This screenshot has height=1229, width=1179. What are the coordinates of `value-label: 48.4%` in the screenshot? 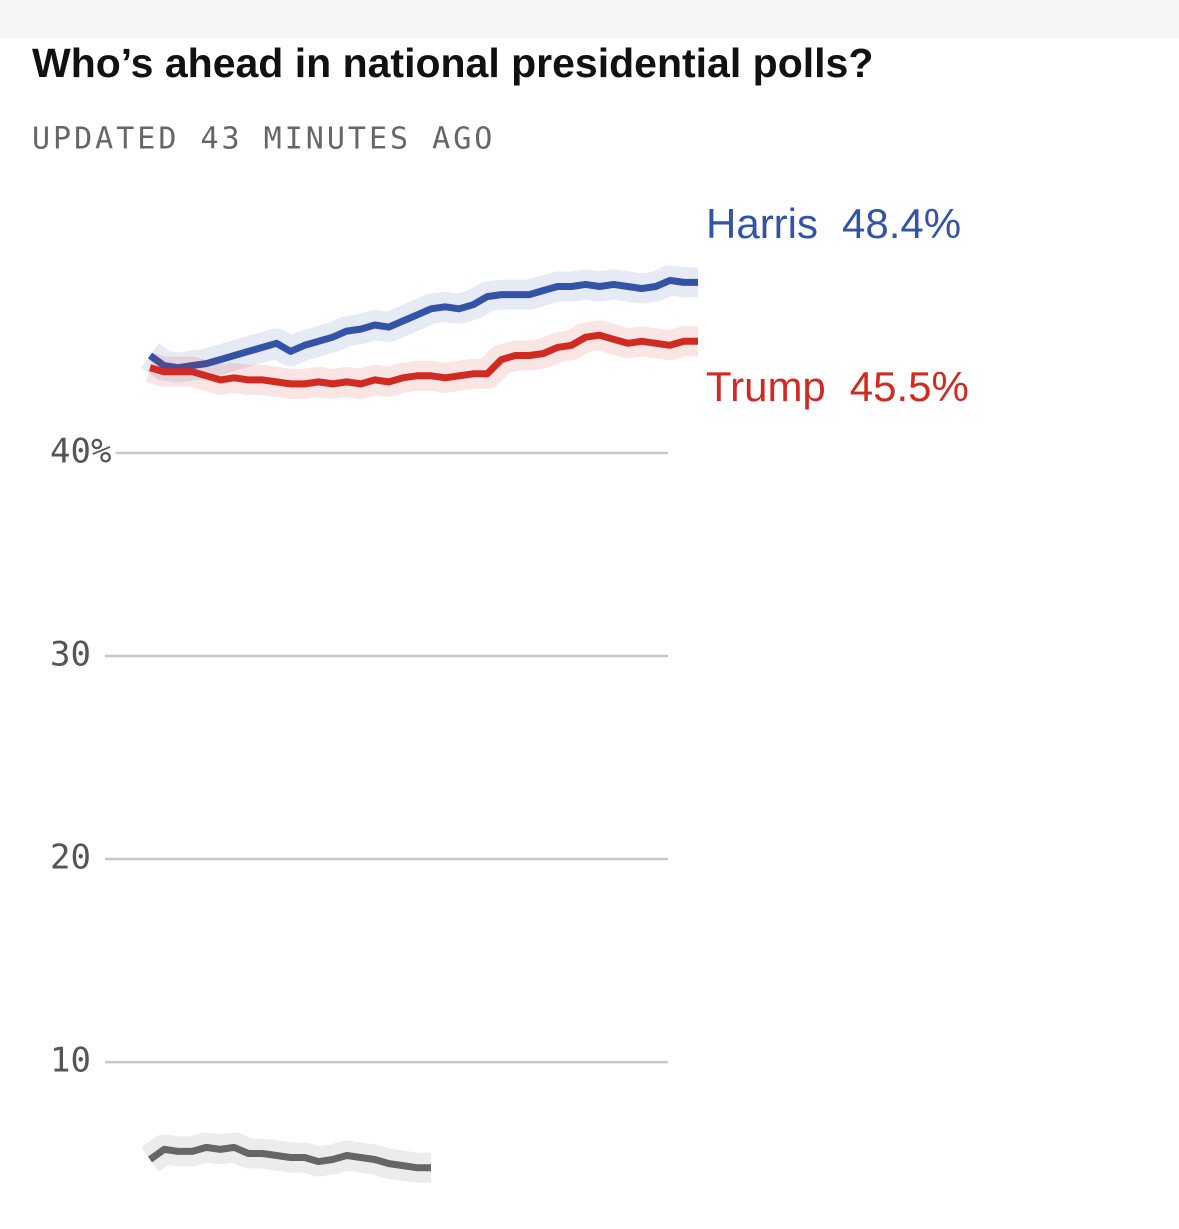 It's located at (901, 223).